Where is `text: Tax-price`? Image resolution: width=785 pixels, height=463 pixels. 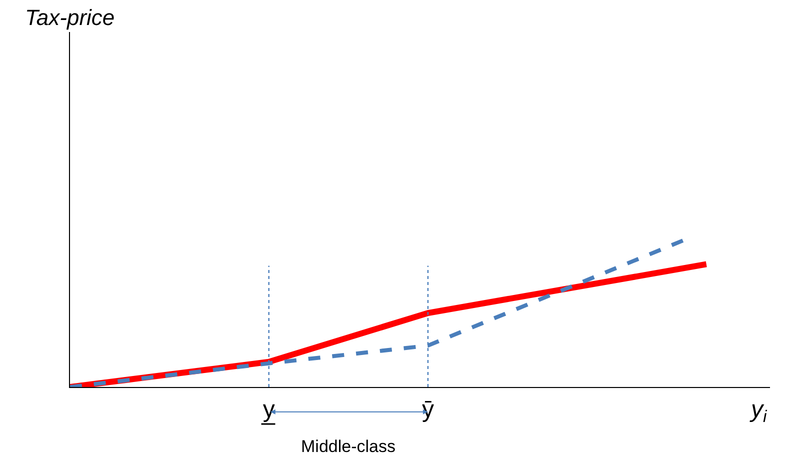
text: Tax-price is located at coordinates (70, 17).